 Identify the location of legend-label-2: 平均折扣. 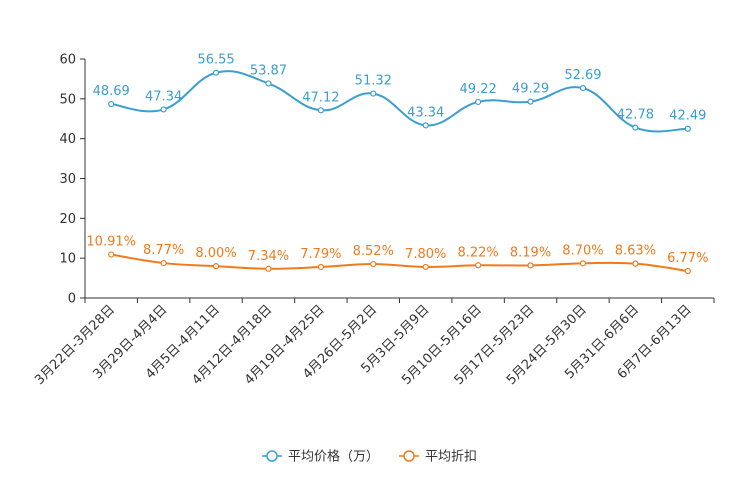
(451, 457).